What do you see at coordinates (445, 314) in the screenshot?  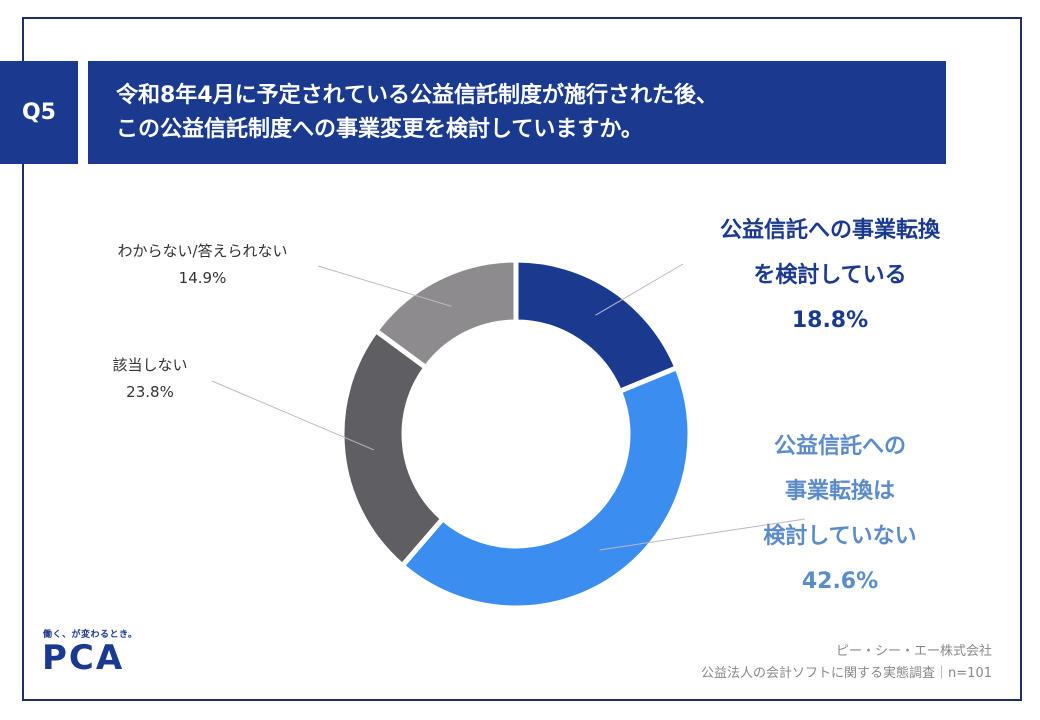 I see `slice-unknown` at bounding box center [445, 314].